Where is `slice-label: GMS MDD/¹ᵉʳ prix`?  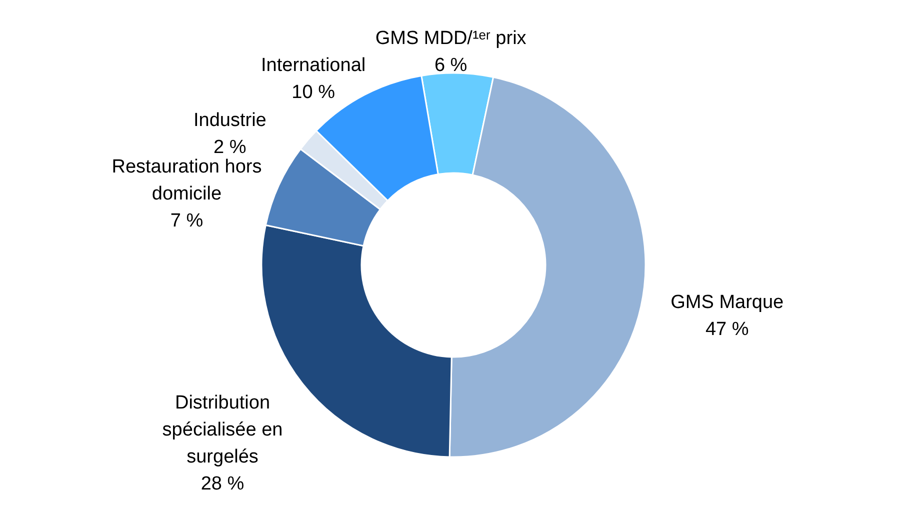
slice-label: GMS MDD/¹ᵉʳ prix is located at coordinates (451, 39).